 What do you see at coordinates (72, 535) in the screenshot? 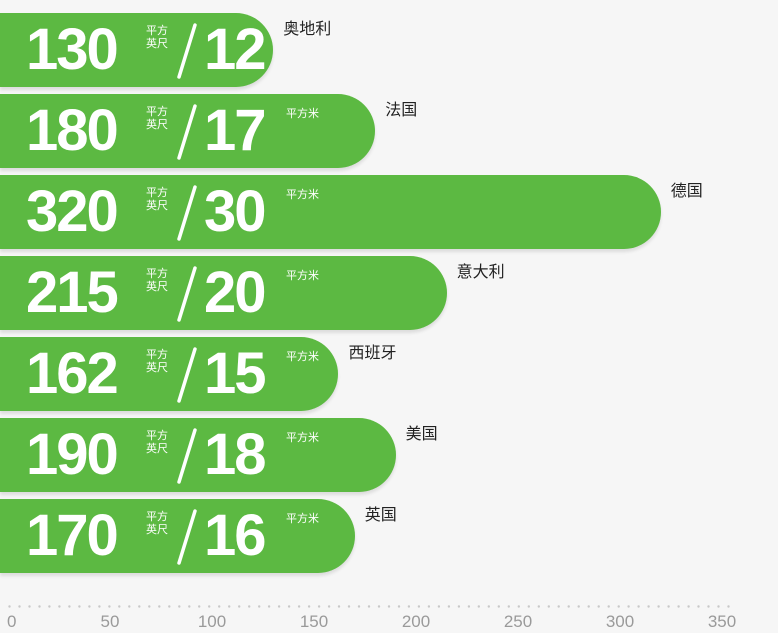
I see `value-sqft-label: 170` at bounding box center [72, 535].